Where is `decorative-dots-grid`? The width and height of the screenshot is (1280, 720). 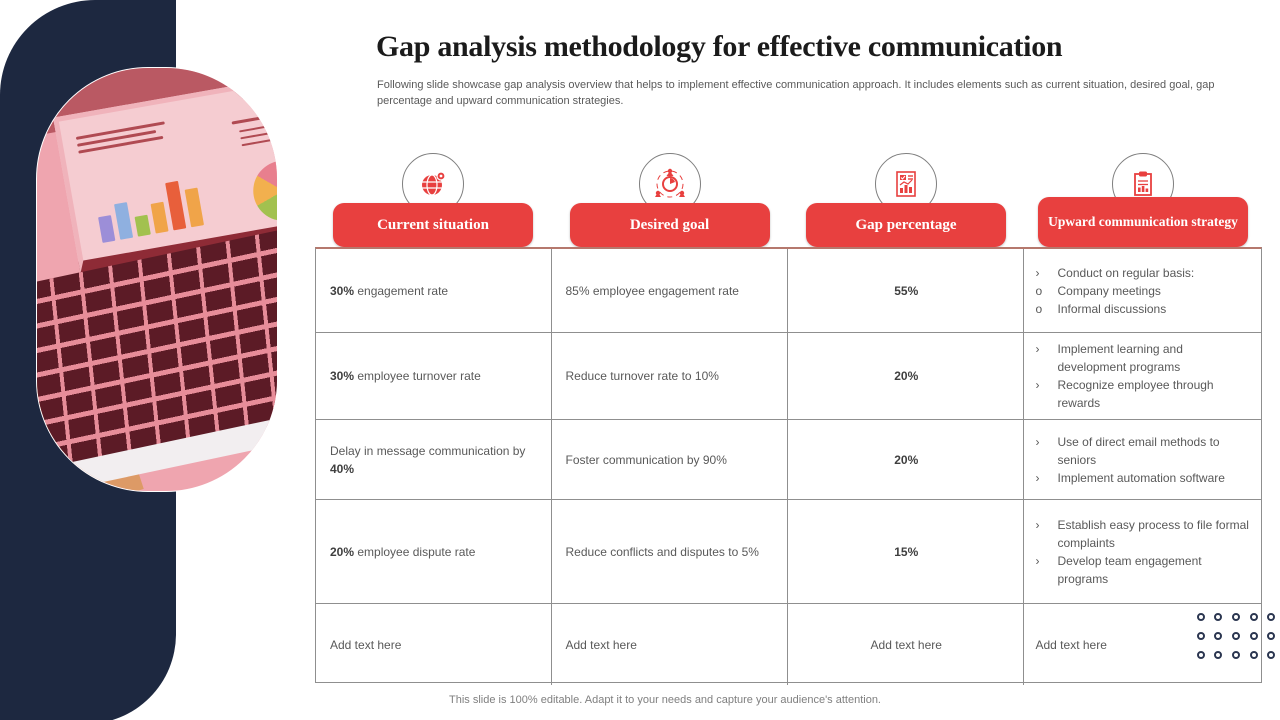
decorative-dots-grid is located at coordinates (1236, 636).